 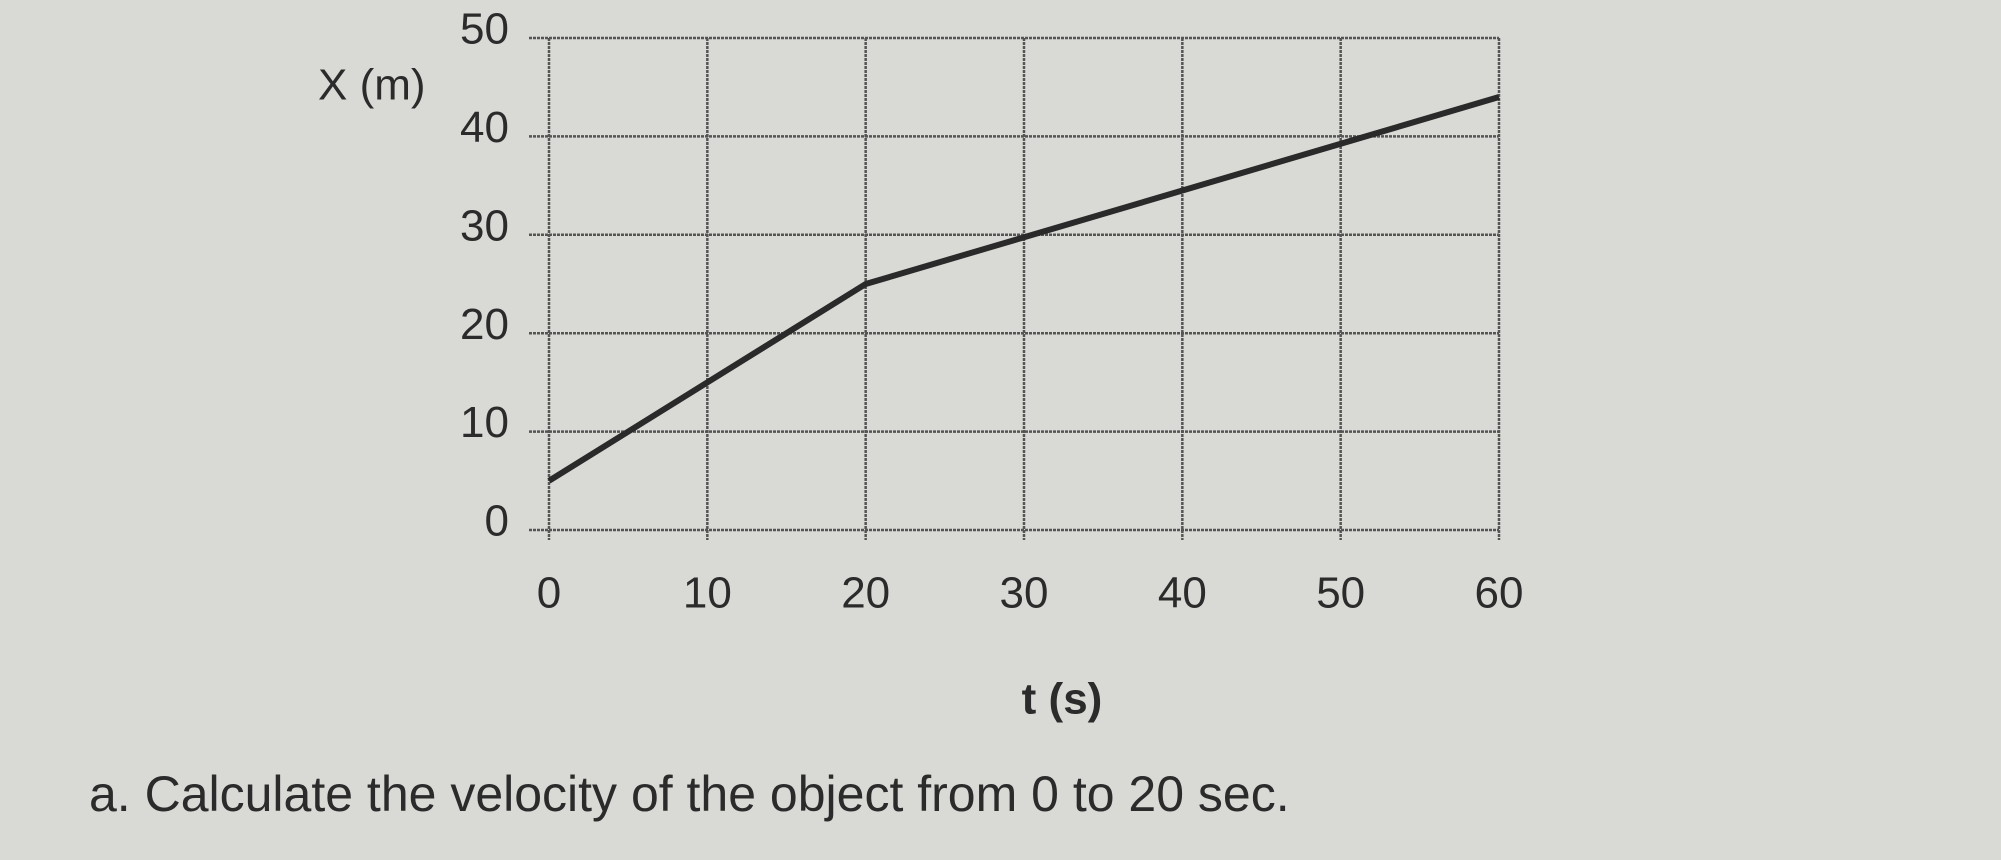 What do you see at coordinates (484, 324) in the screenshot?
I see `y-tick-label: 20` at bounding box center [484, 324].